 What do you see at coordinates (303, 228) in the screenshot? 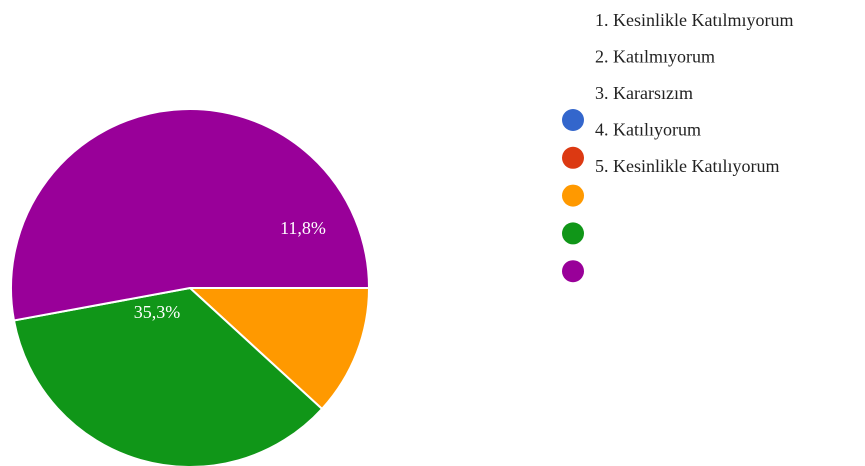
I see `value-label: 11,8%` at bounding box center [303, 228].